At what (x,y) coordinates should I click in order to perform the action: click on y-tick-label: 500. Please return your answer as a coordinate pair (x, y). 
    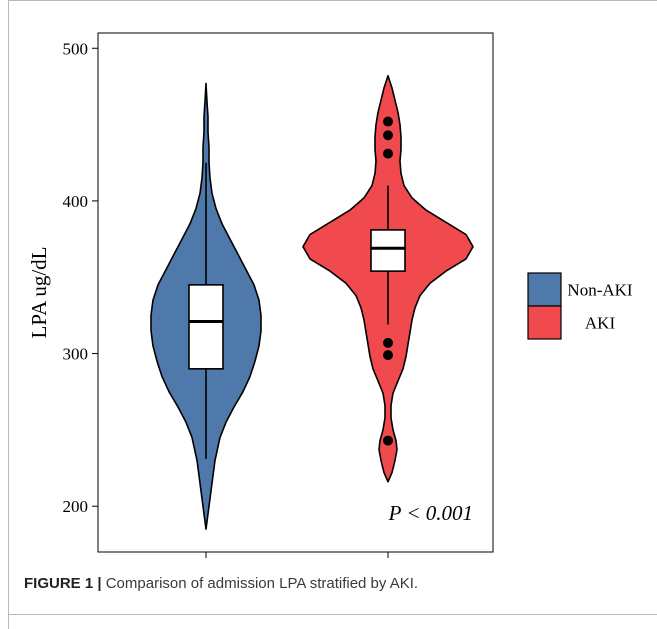
    Looking at the image, I should click on (76, 48).